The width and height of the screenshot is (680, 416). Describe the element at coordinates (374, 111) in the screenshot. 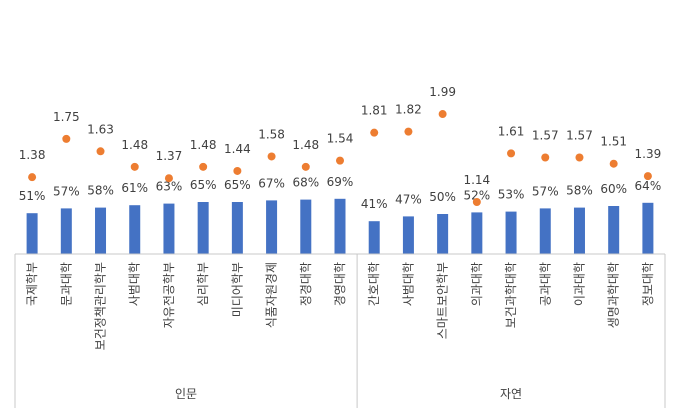

I see `point-value-label: 1.81` at that location.